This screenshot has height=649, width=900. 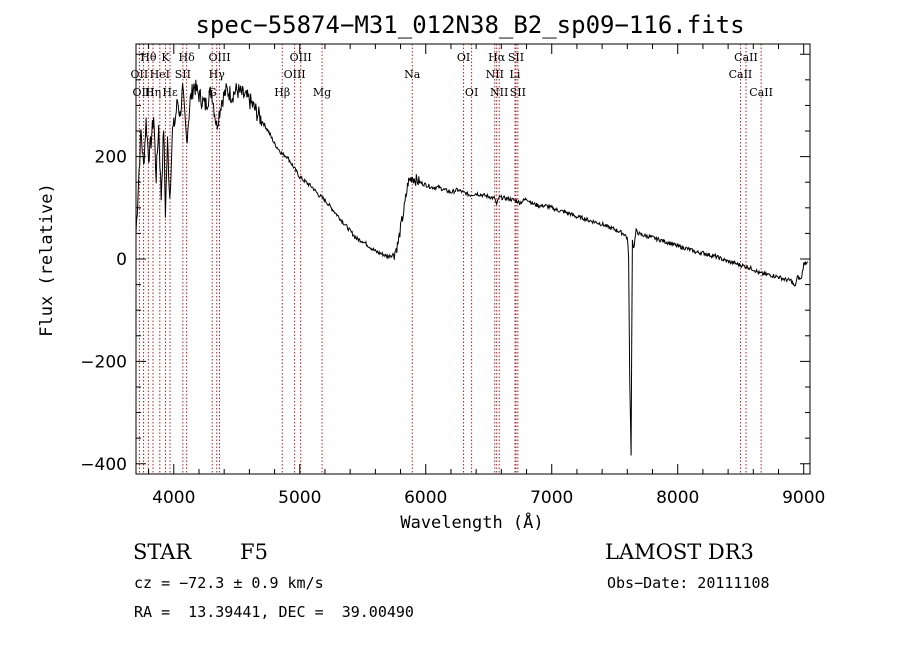 I want to click on line-label-22: SII, so click(x=516, y=57).